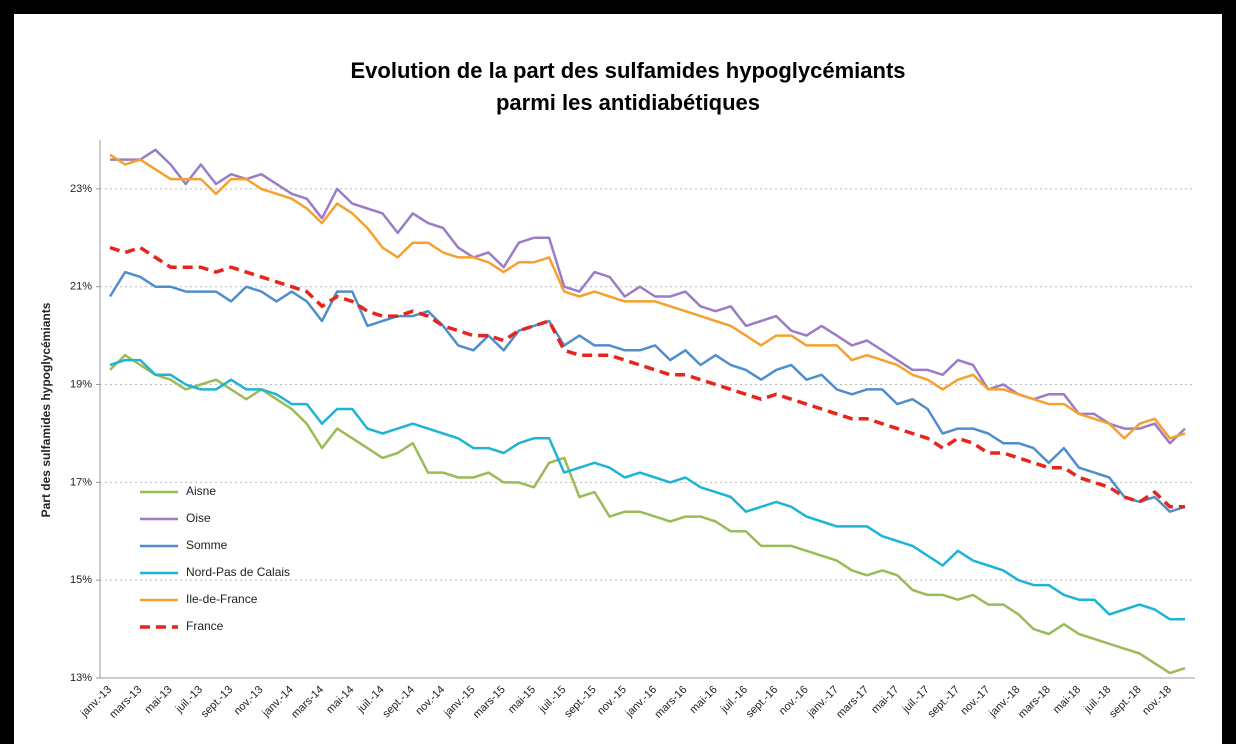  What do you see at coordinates (222, 599) in the screenshot?
I see `legend-label: Ile-de-France` at bounding box center [222, 599].